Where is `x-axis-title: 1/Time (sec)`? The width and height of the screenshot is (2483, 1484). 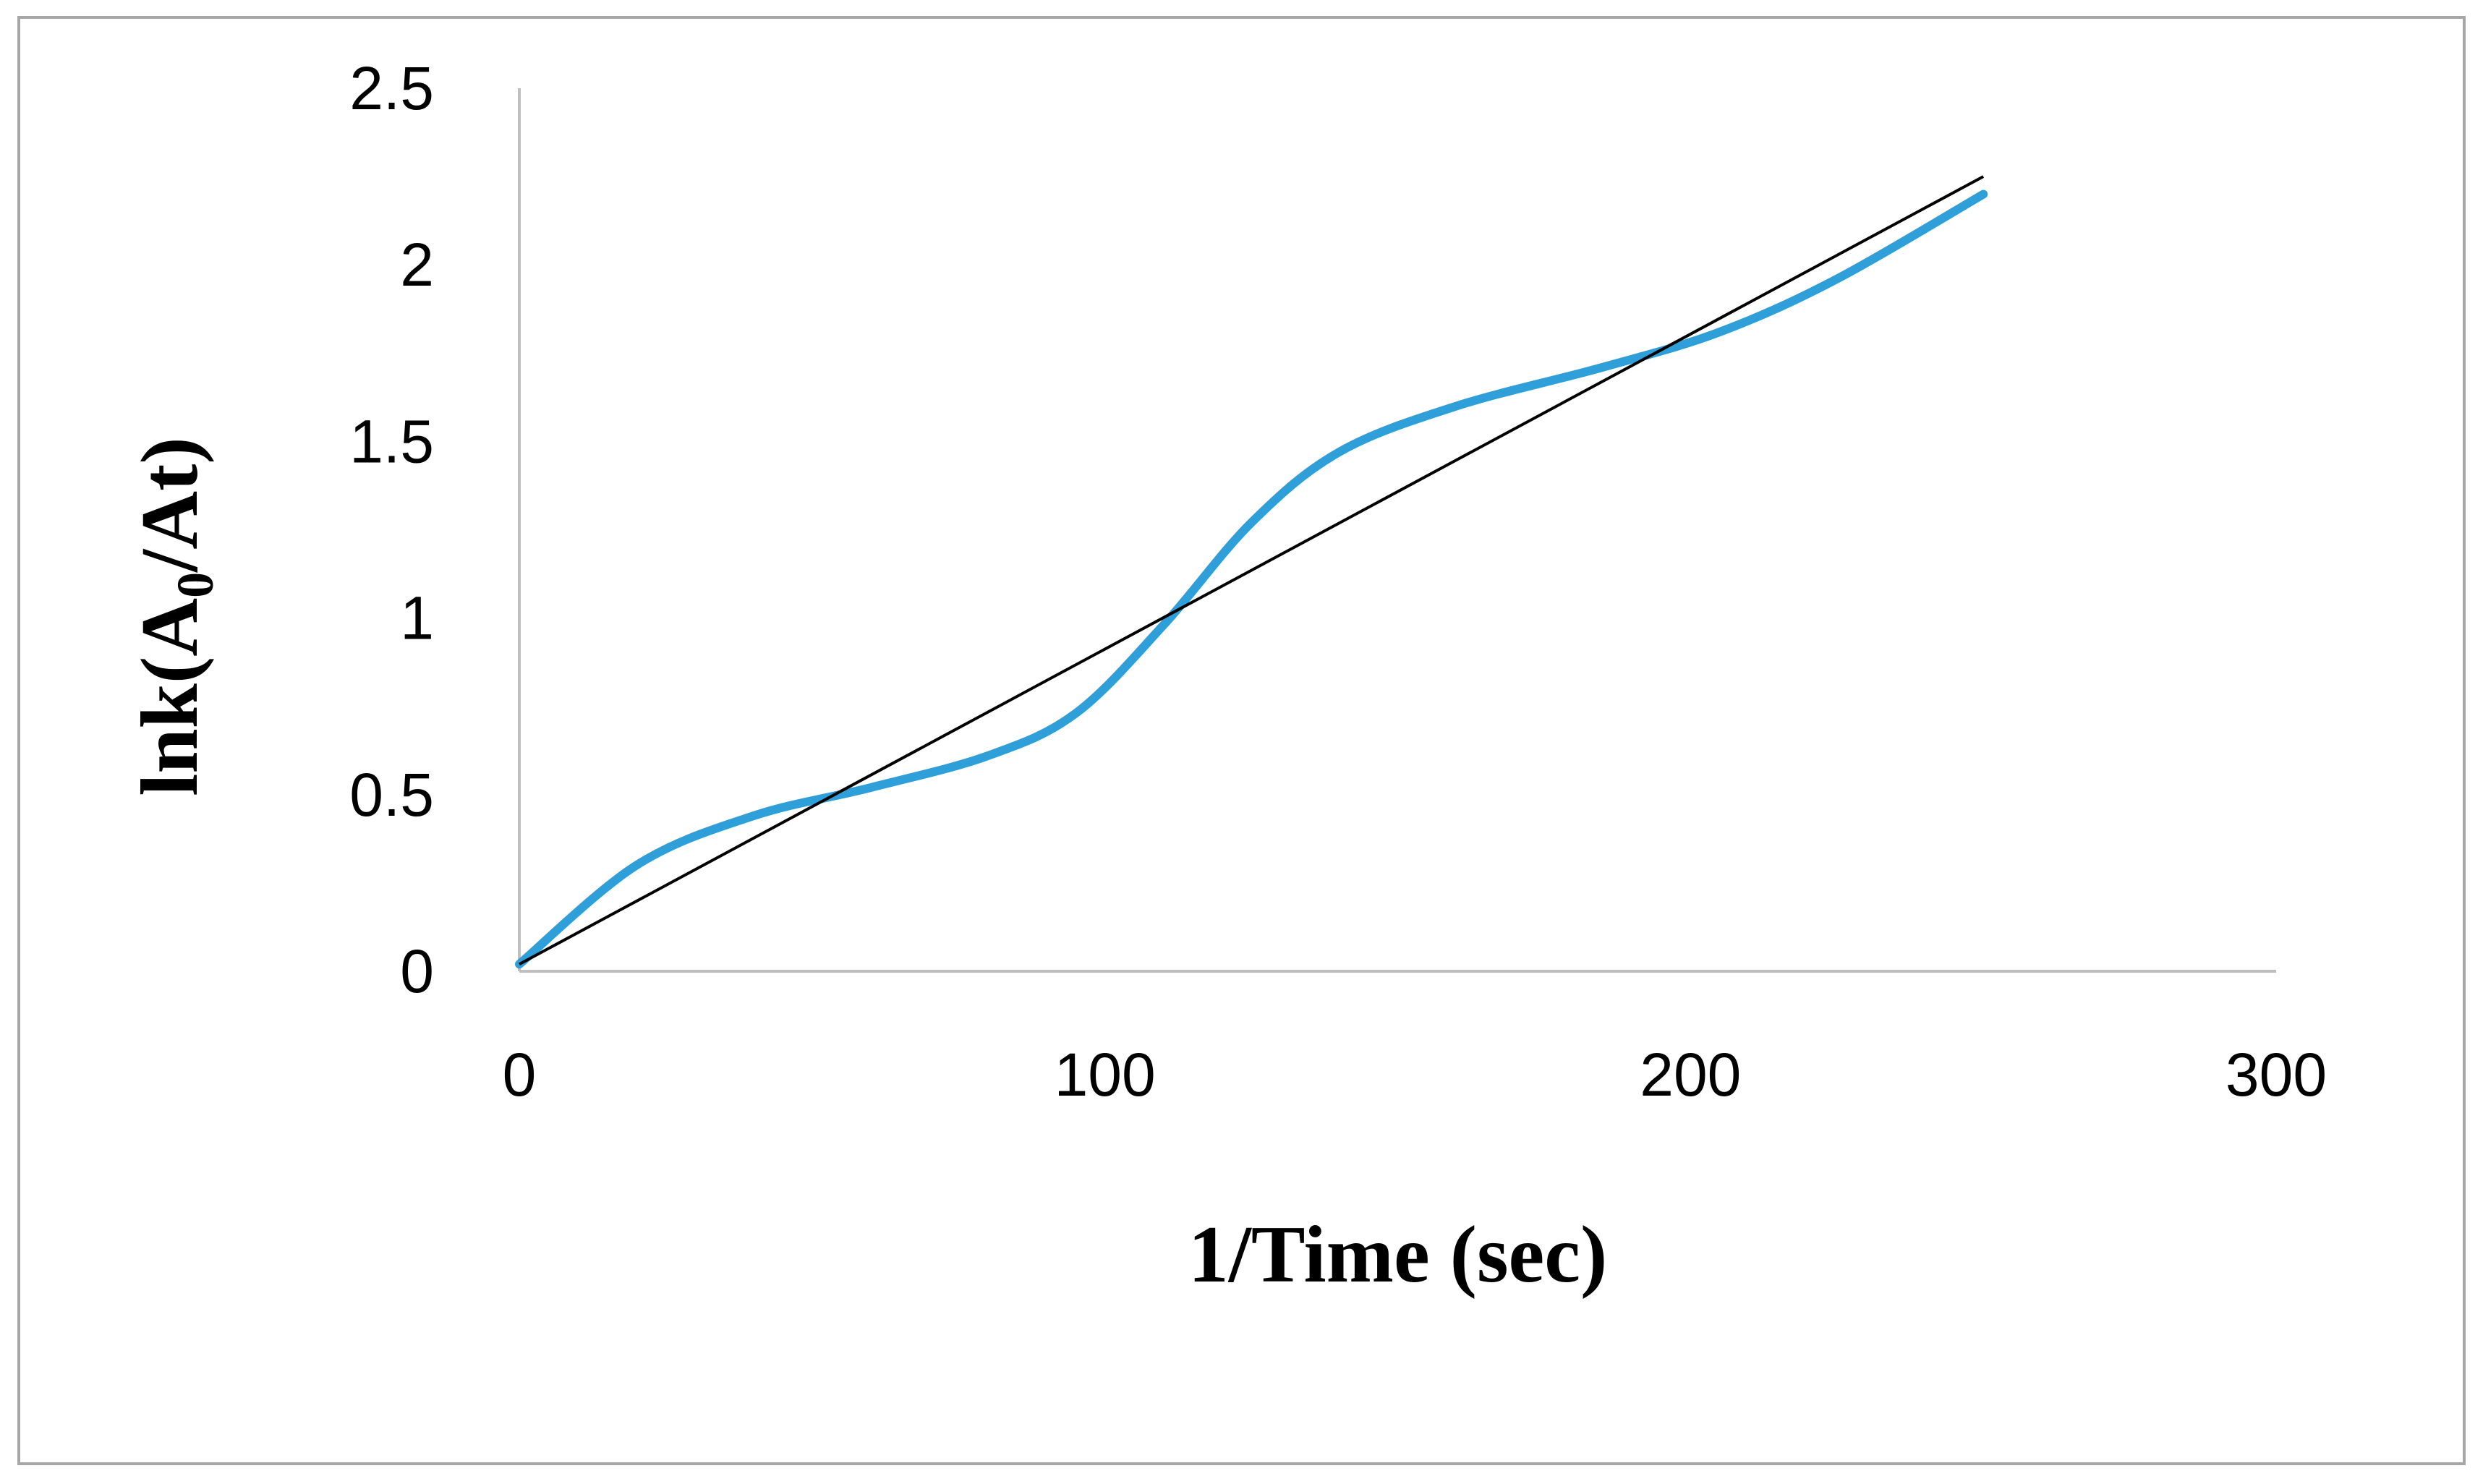 x-axis-title: 1/Time (sec) is located at coordinates (1398, 1255).